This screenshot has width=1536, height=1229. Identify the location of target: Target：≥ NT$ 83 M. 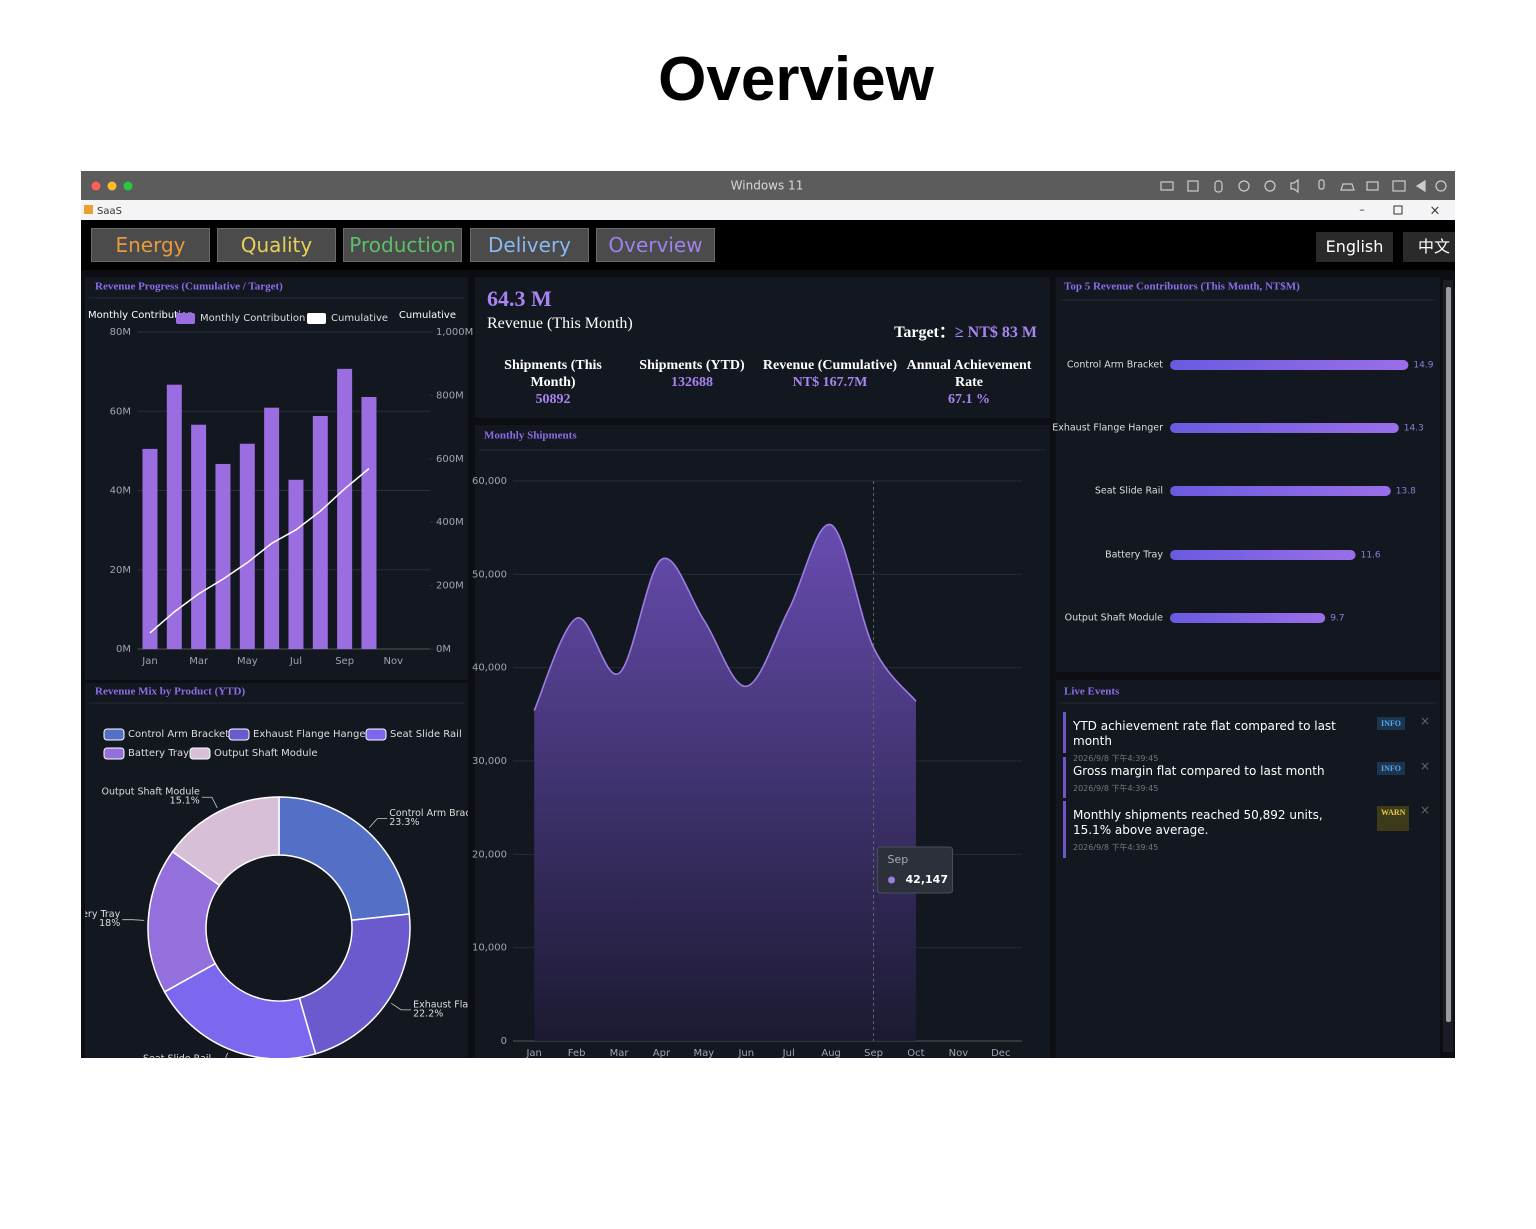
(965, 330).